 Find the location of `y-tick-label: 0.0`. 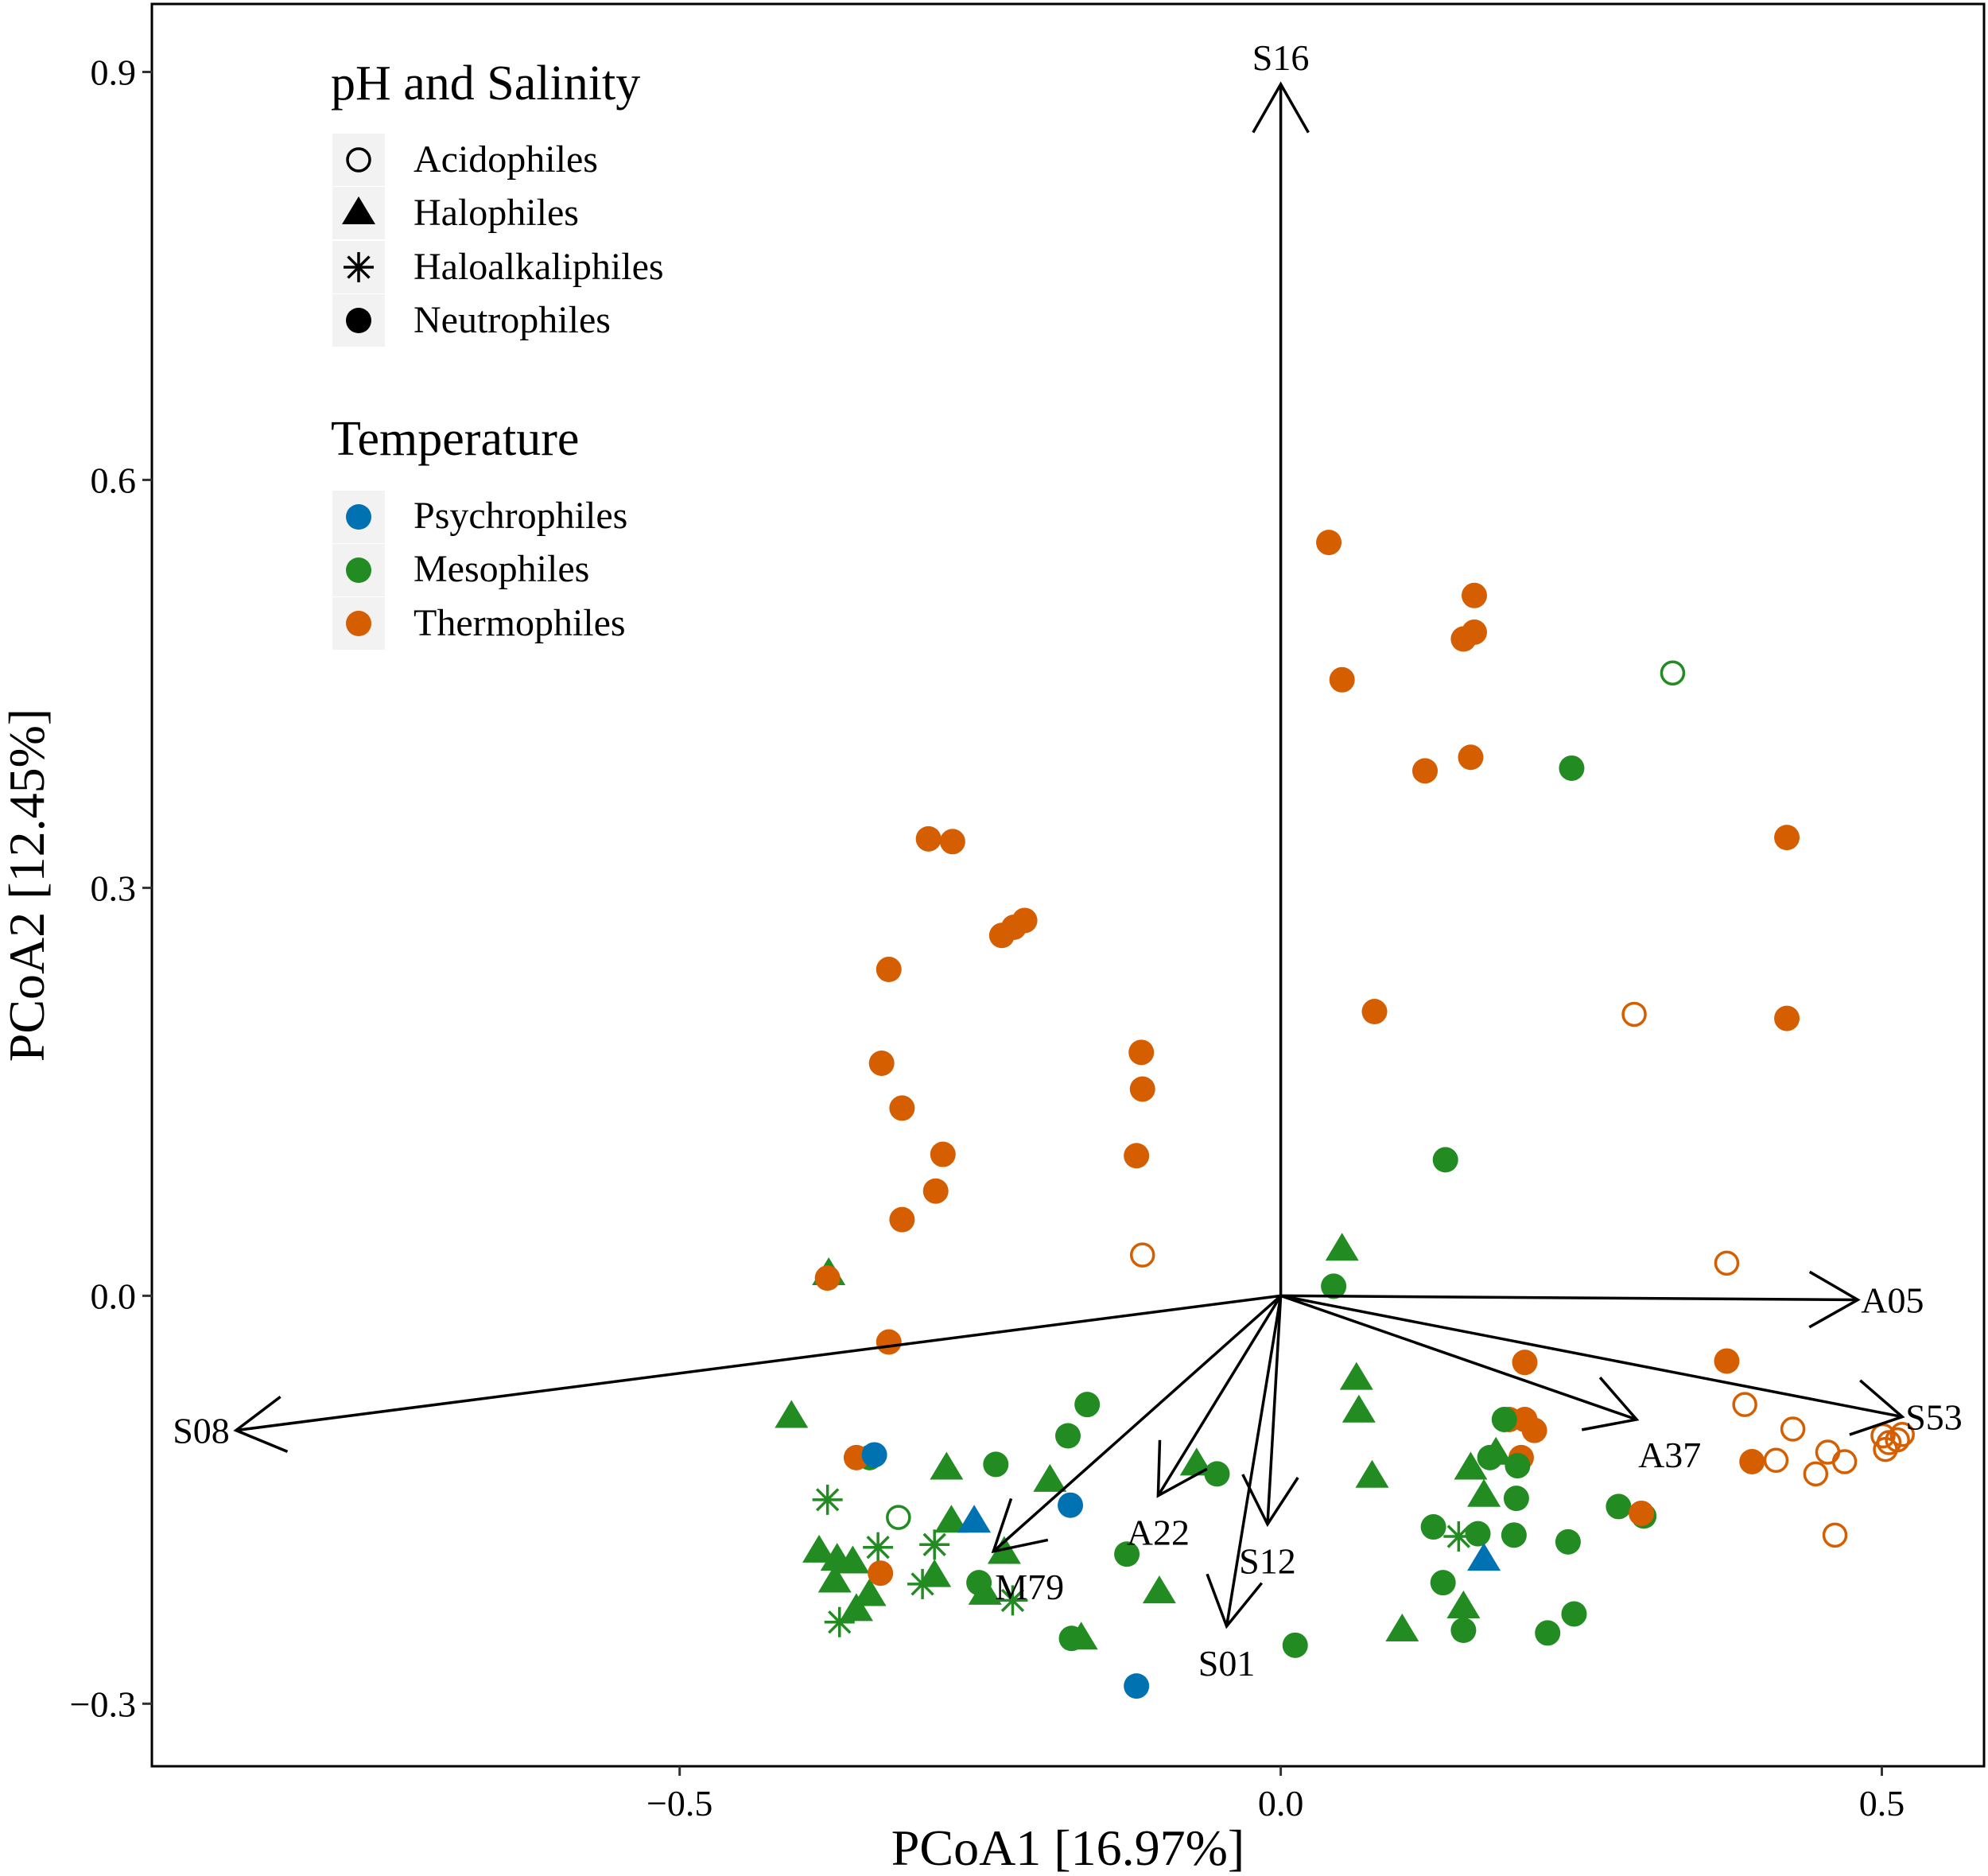

y-tick-label: 0.0 is located at coordinates (114, 1296).